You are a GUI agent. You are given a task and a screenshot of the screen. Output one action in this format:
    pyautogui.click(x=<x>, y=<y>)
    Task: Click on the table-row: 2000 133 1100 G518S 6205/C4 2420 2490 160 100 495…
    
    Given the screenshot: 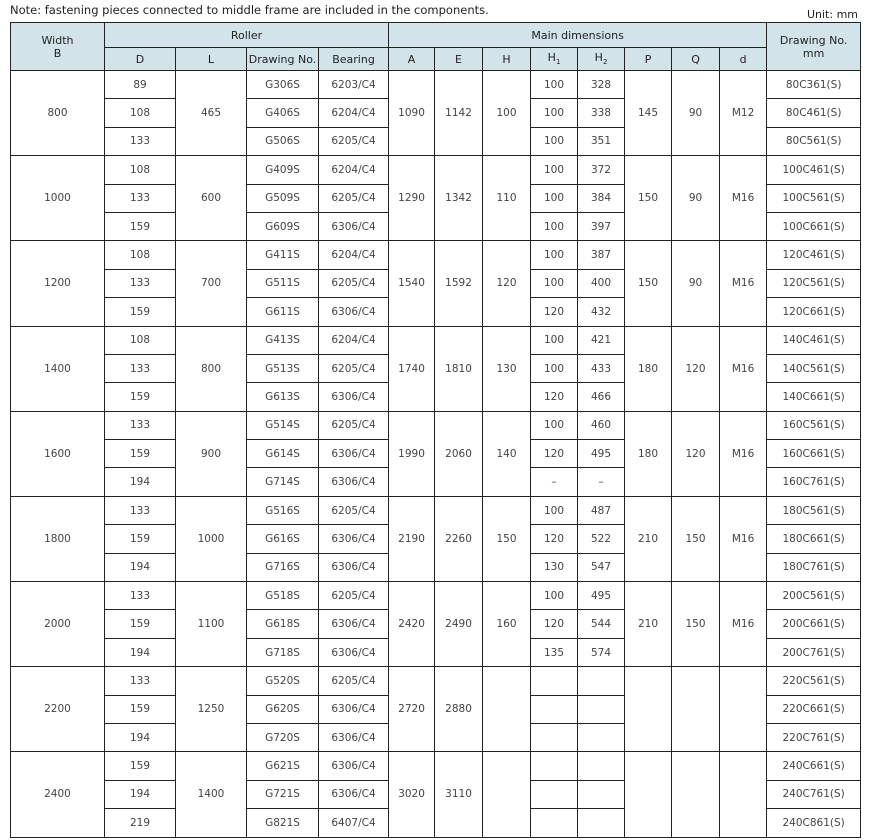 What is the action you would take?
    pyautogui.click(x=436, y=624)
    